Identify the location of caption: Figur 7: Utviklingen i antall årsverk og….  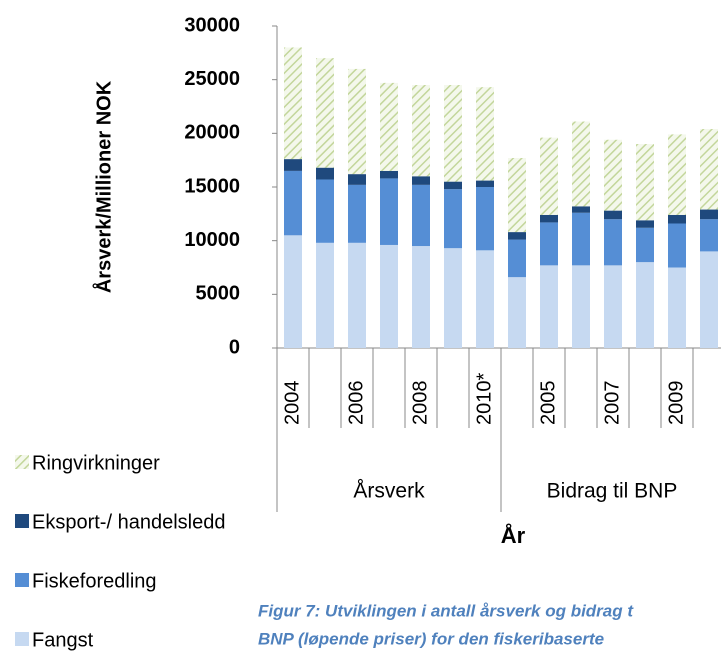
(446, 610).